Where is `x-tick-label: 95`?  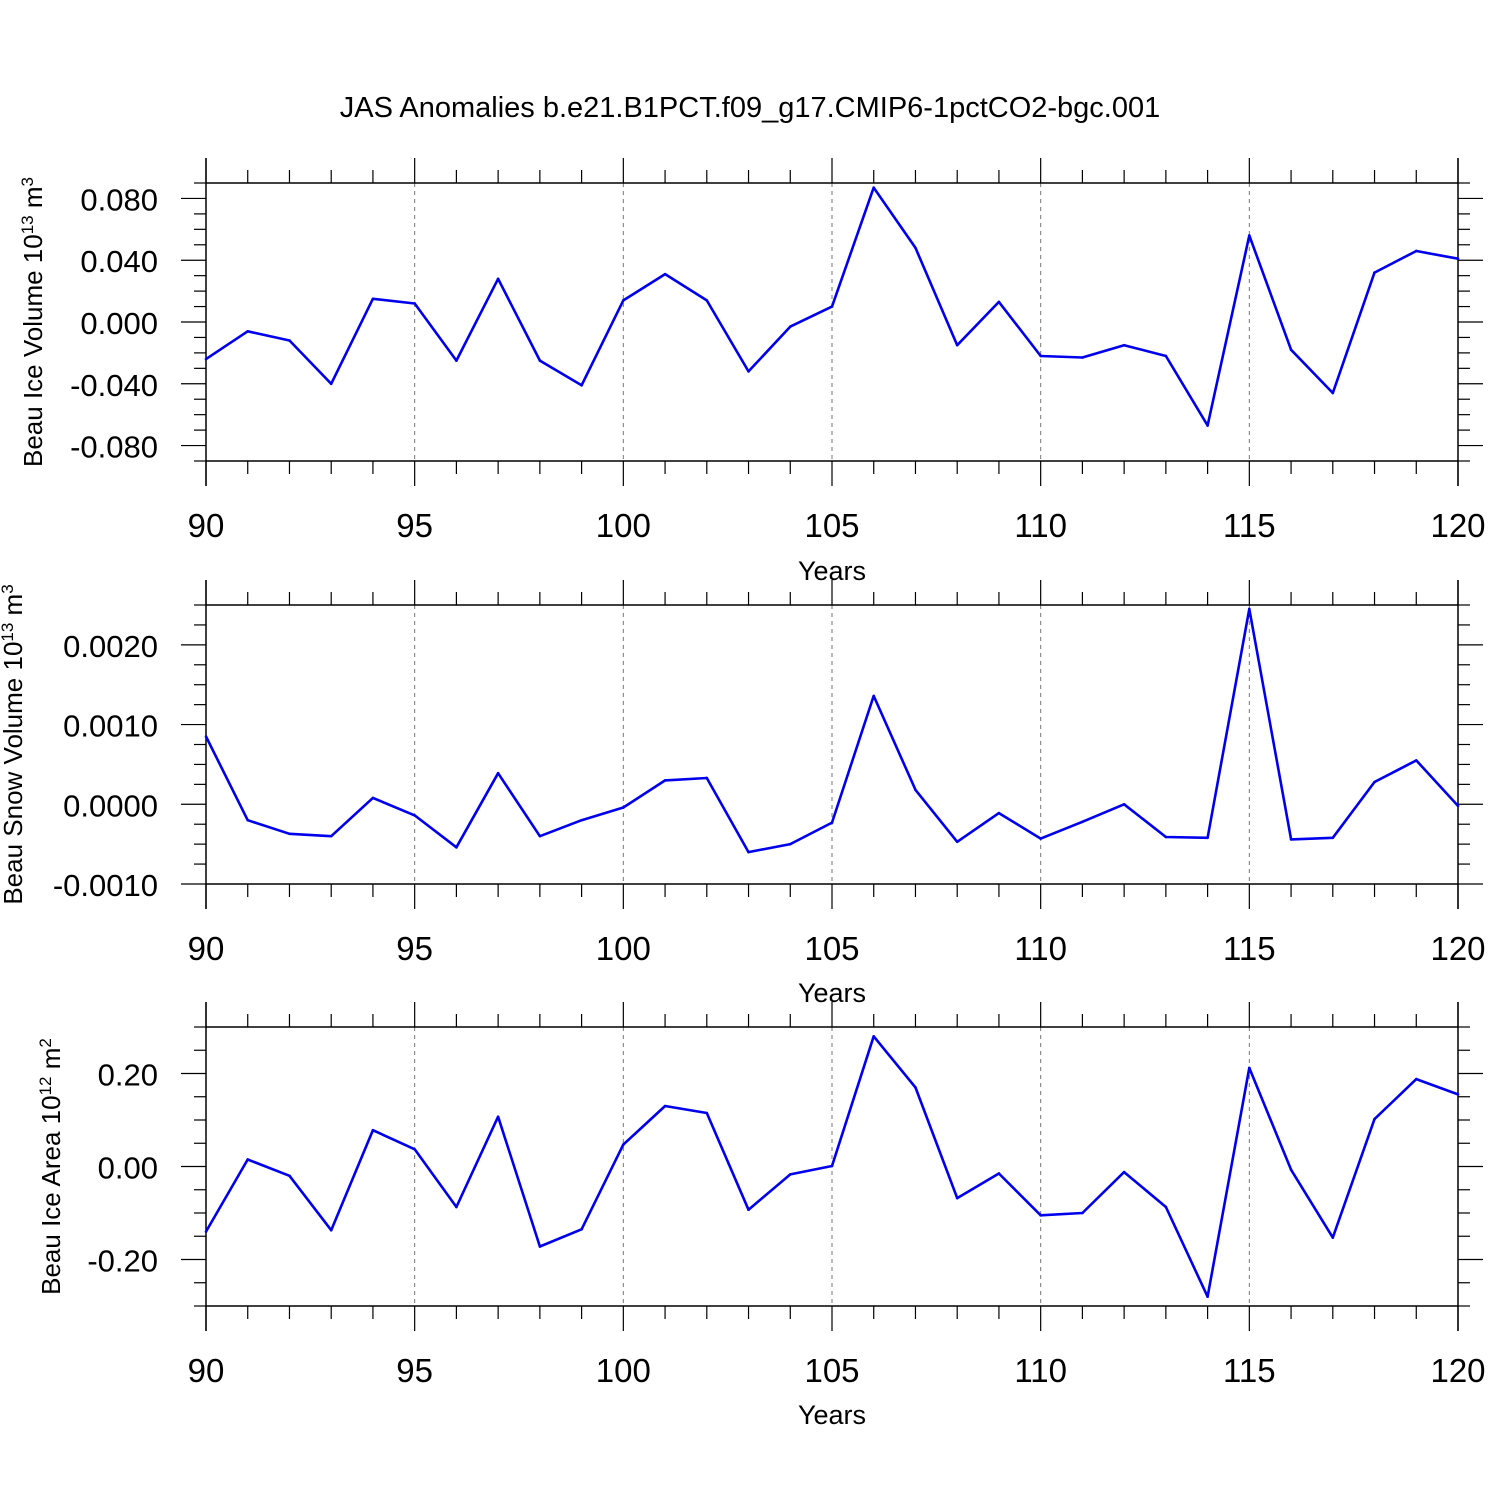 x-tick-label: 95 is located at coordinates (414, 525).